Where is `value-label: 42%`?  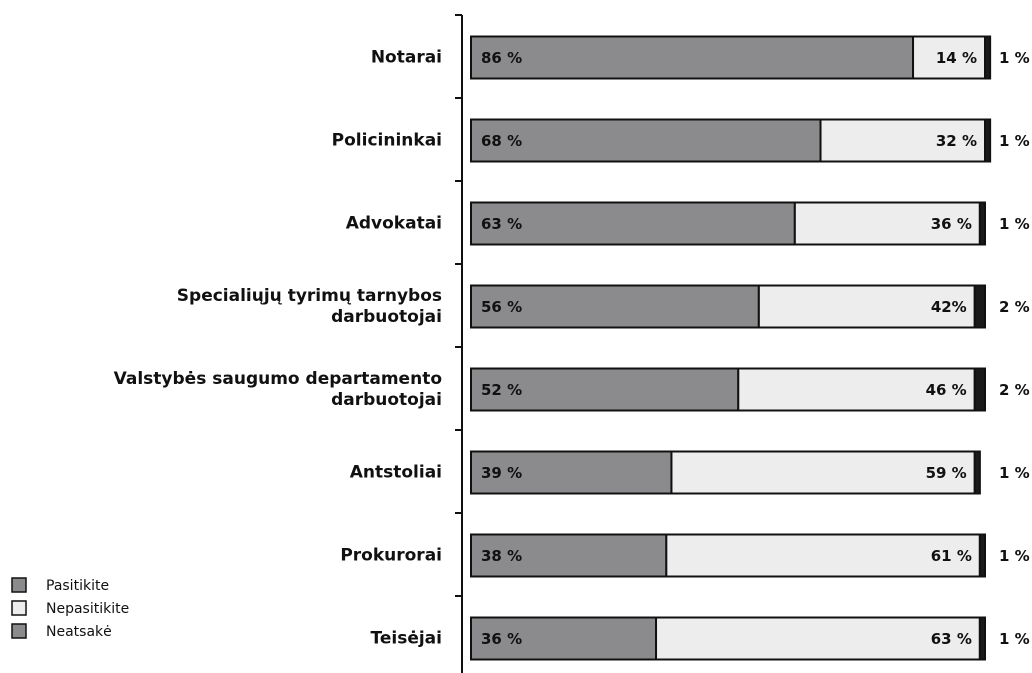 value-label: 42% is located at coordinates (949, 307).